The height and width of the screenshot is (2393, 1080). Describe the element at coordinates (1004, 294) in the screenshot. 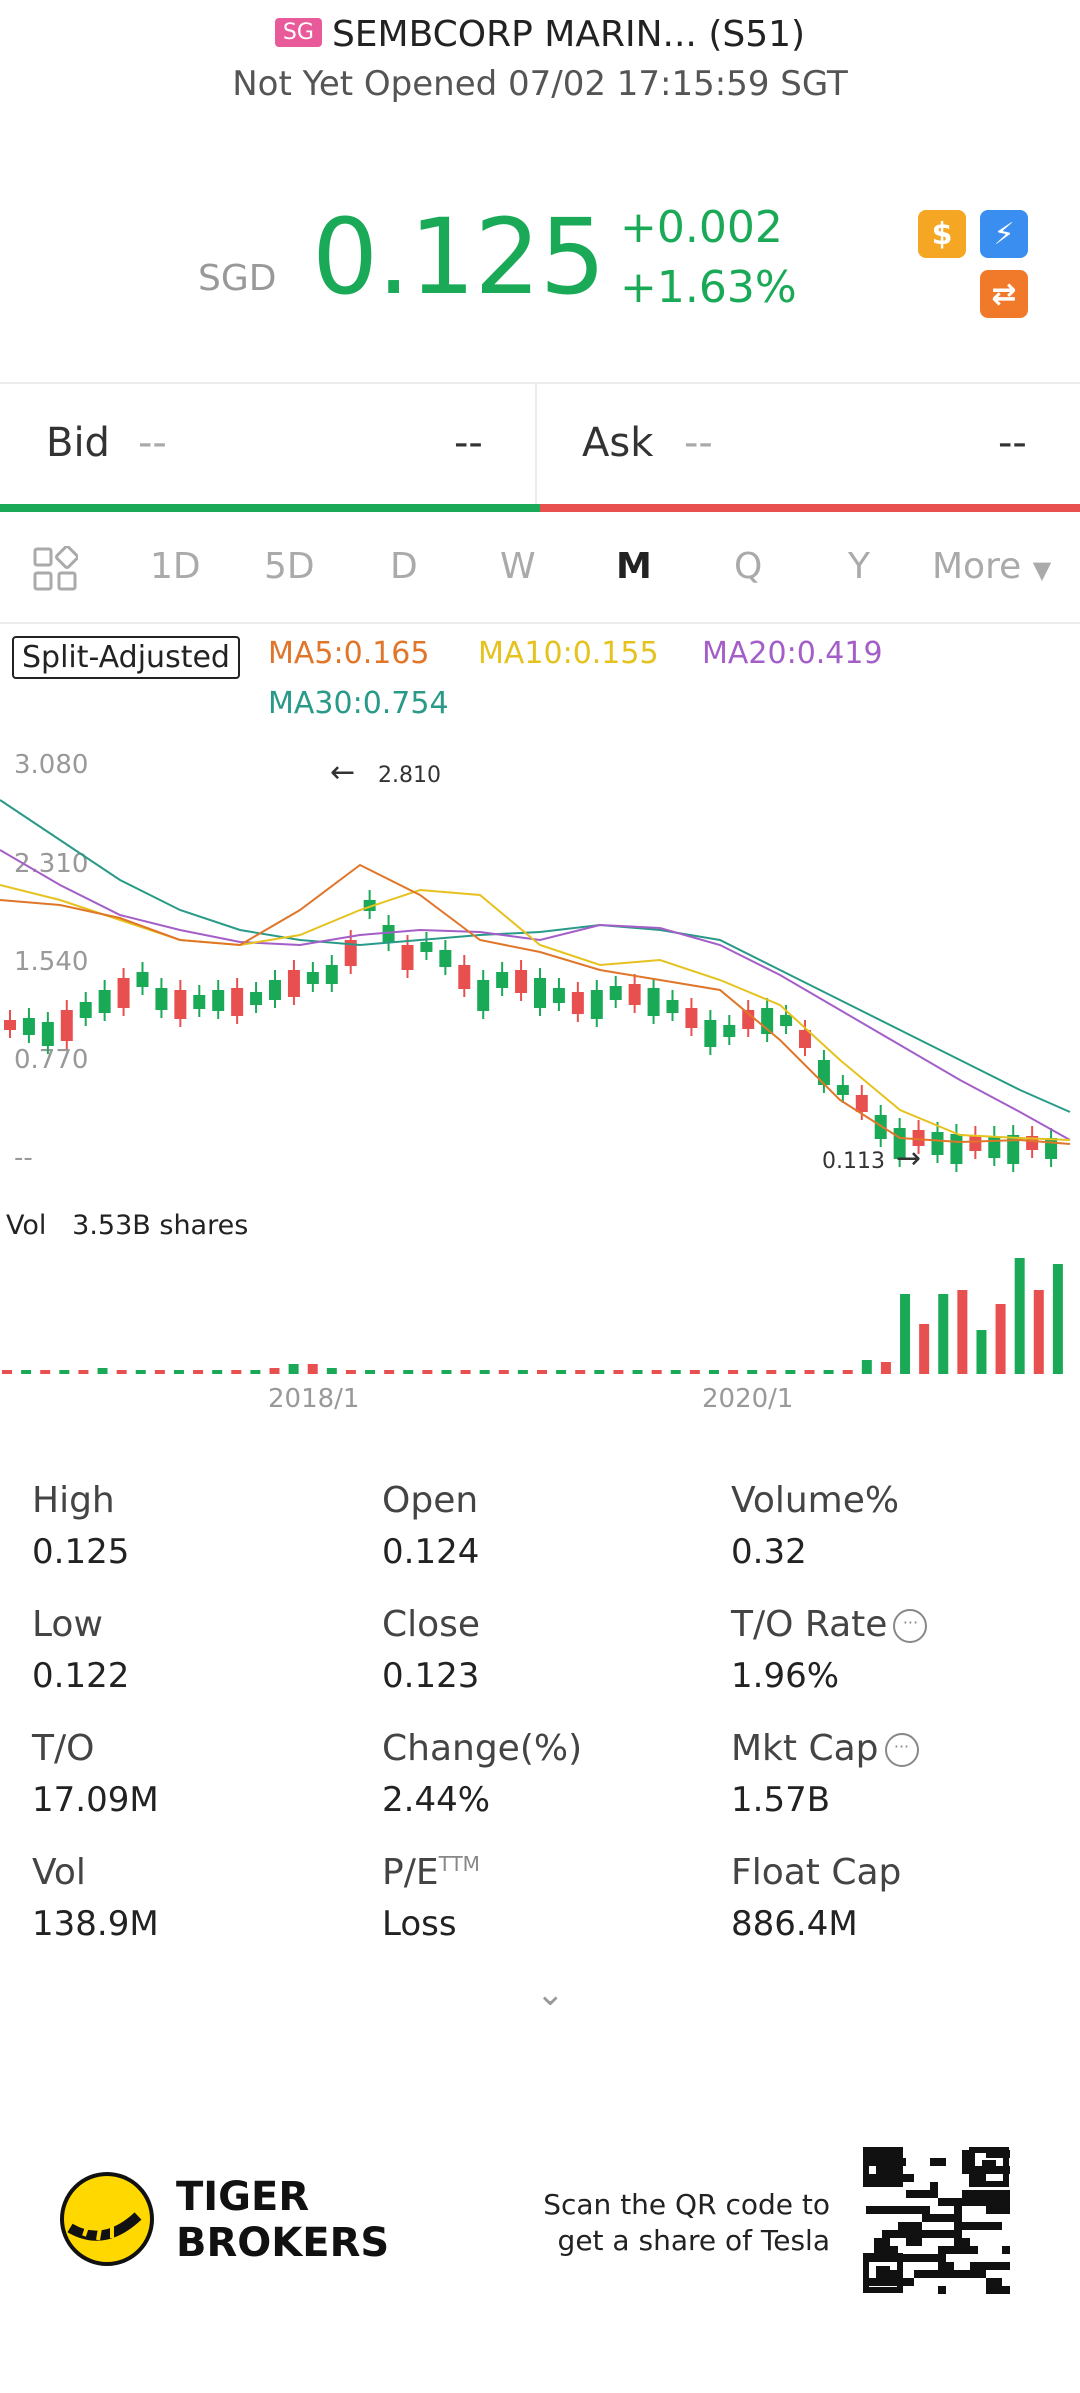

I see `swap-icon: ⇄` at that location.